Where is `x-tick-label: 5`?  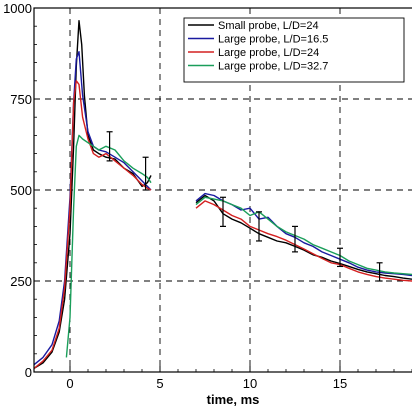 x-tick-label: 5 is located at coordinates (159, 383).